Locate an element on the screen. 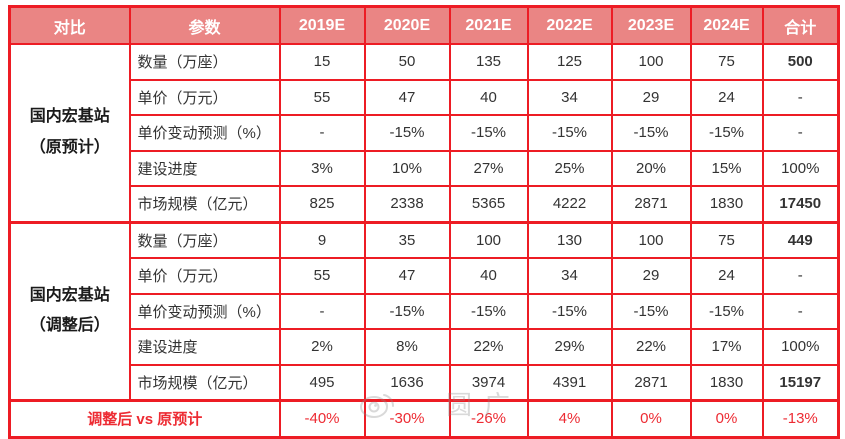 The image size is (845, 439). group-label-line2: （调整后） is located at coordinates (69, 326).